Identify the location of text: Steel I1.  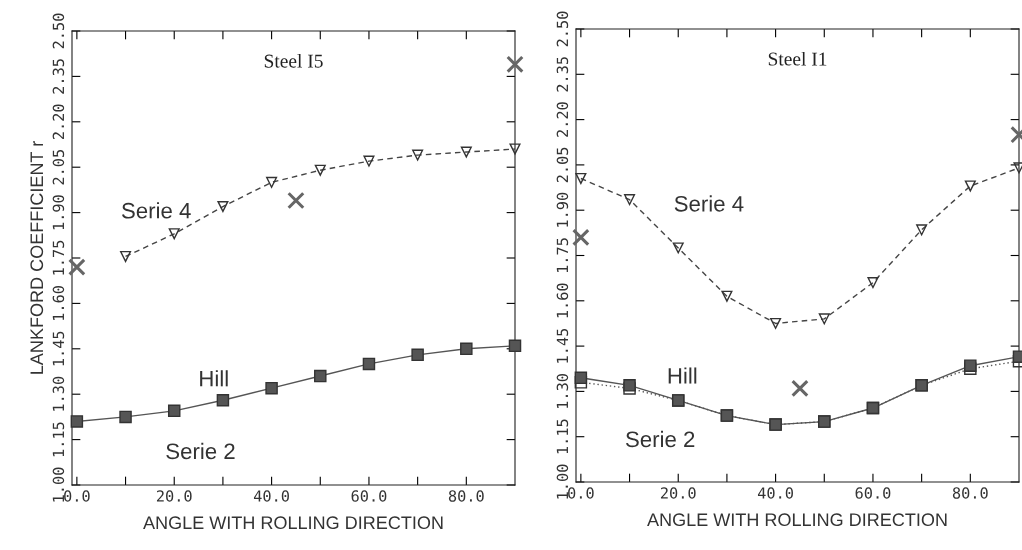
(797, 58).